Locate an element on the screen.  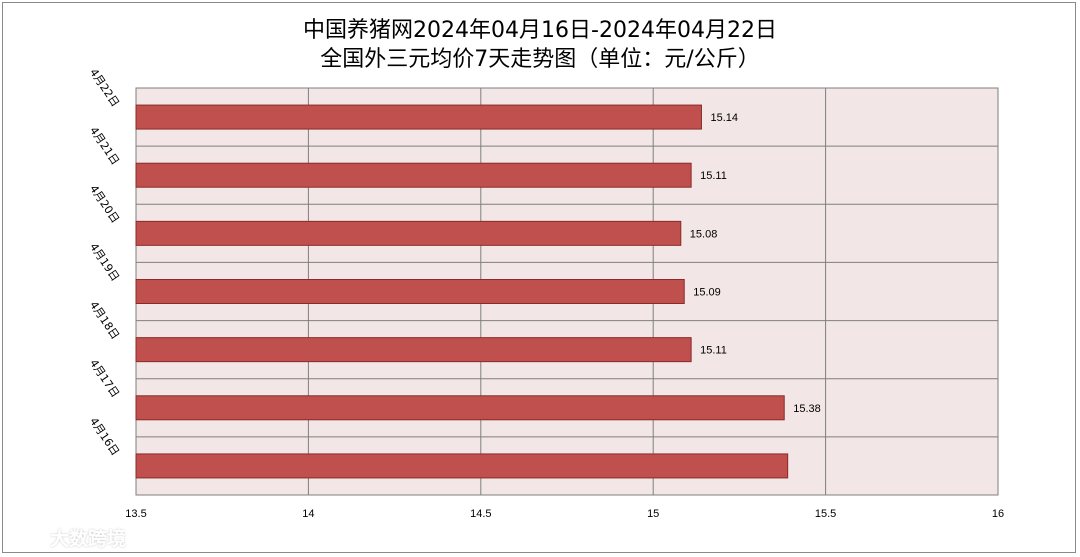
chart-title: 中国养猪网2024年04月16日-2024年04月22日 is located at coordinates (540, 30).